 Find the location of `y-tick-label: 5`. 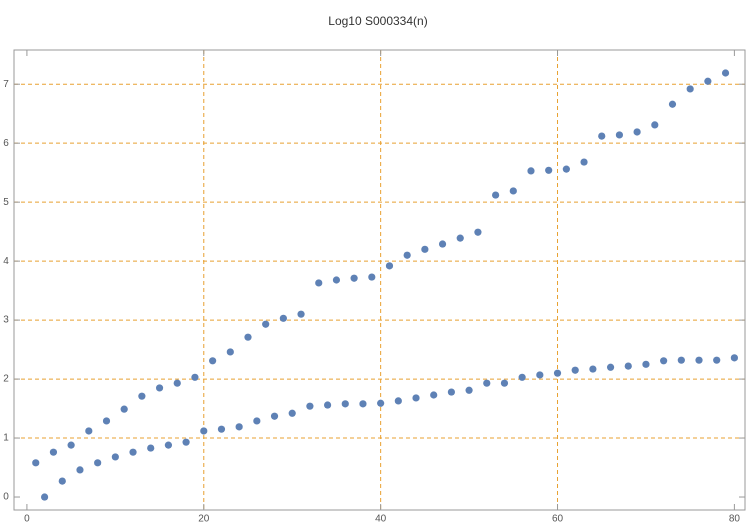

y-tick-label: 5 is located at coordinates (6, 202).